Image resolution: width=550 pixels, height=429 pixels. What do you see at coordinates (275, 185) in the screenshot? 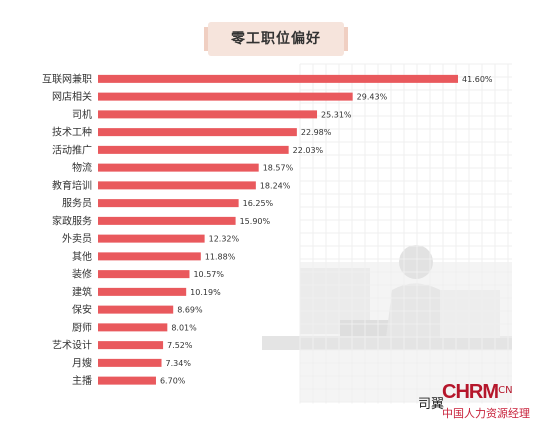
I see `value-label: 18.24%` at bounding box center [275, 185].